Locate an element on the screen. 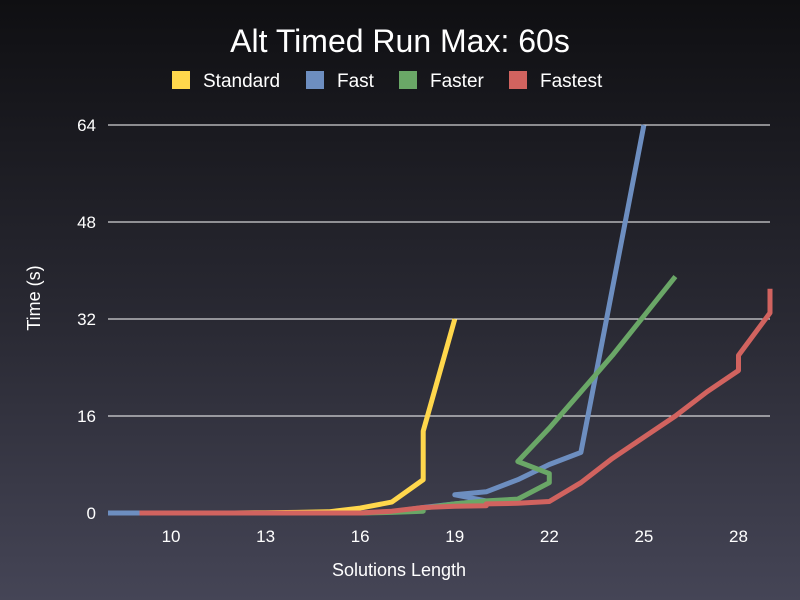 The height and width of the screenshot is (600, 800). chart-title: Alt Timed Run Max: 60s is located at coordinates (400, 41).